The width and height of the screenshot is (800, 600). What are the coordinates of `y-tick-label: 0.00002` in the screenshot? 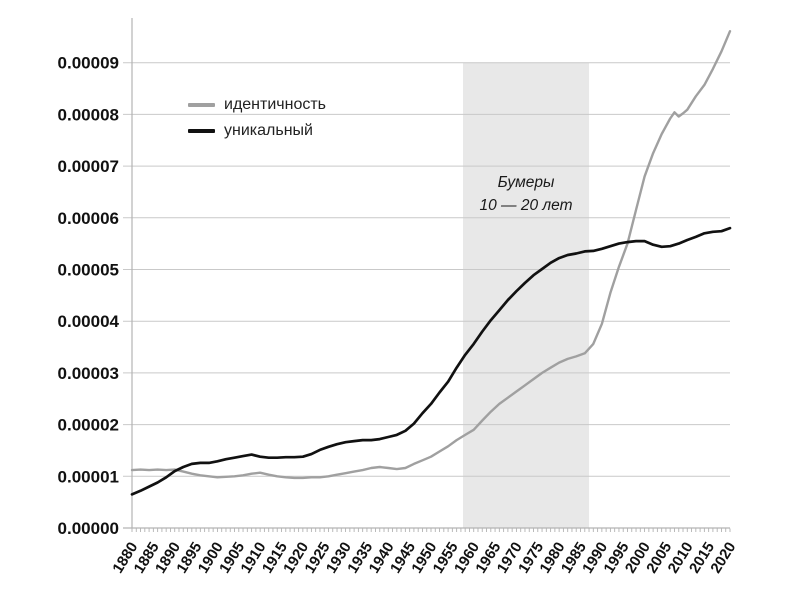 It's located at (88, 425).